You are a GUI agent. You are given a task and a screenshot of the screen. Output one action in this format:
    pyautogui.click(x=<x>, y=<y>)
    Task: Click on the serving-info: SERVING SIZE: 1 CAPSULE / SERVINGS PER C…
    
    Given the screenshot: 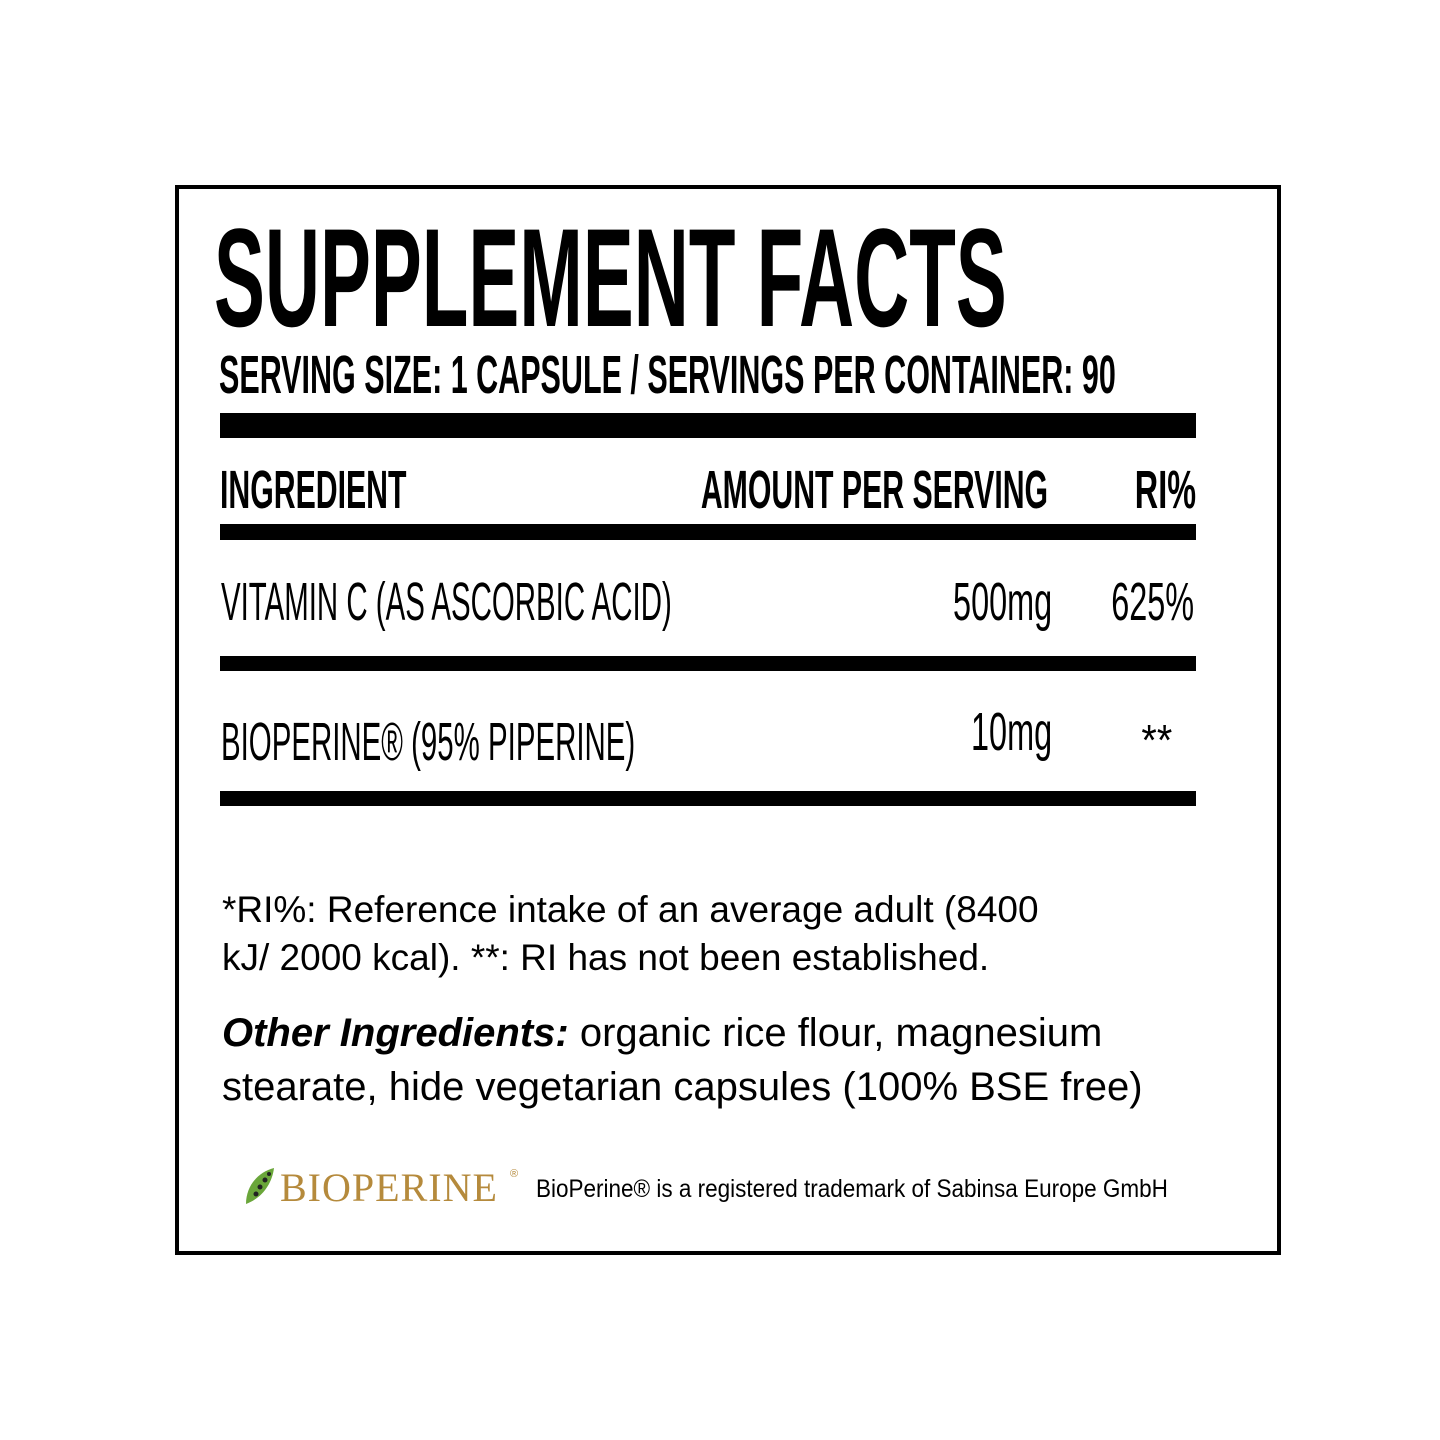 What is the action you would take?
    pyautogui.click(x=829, y=375)
    